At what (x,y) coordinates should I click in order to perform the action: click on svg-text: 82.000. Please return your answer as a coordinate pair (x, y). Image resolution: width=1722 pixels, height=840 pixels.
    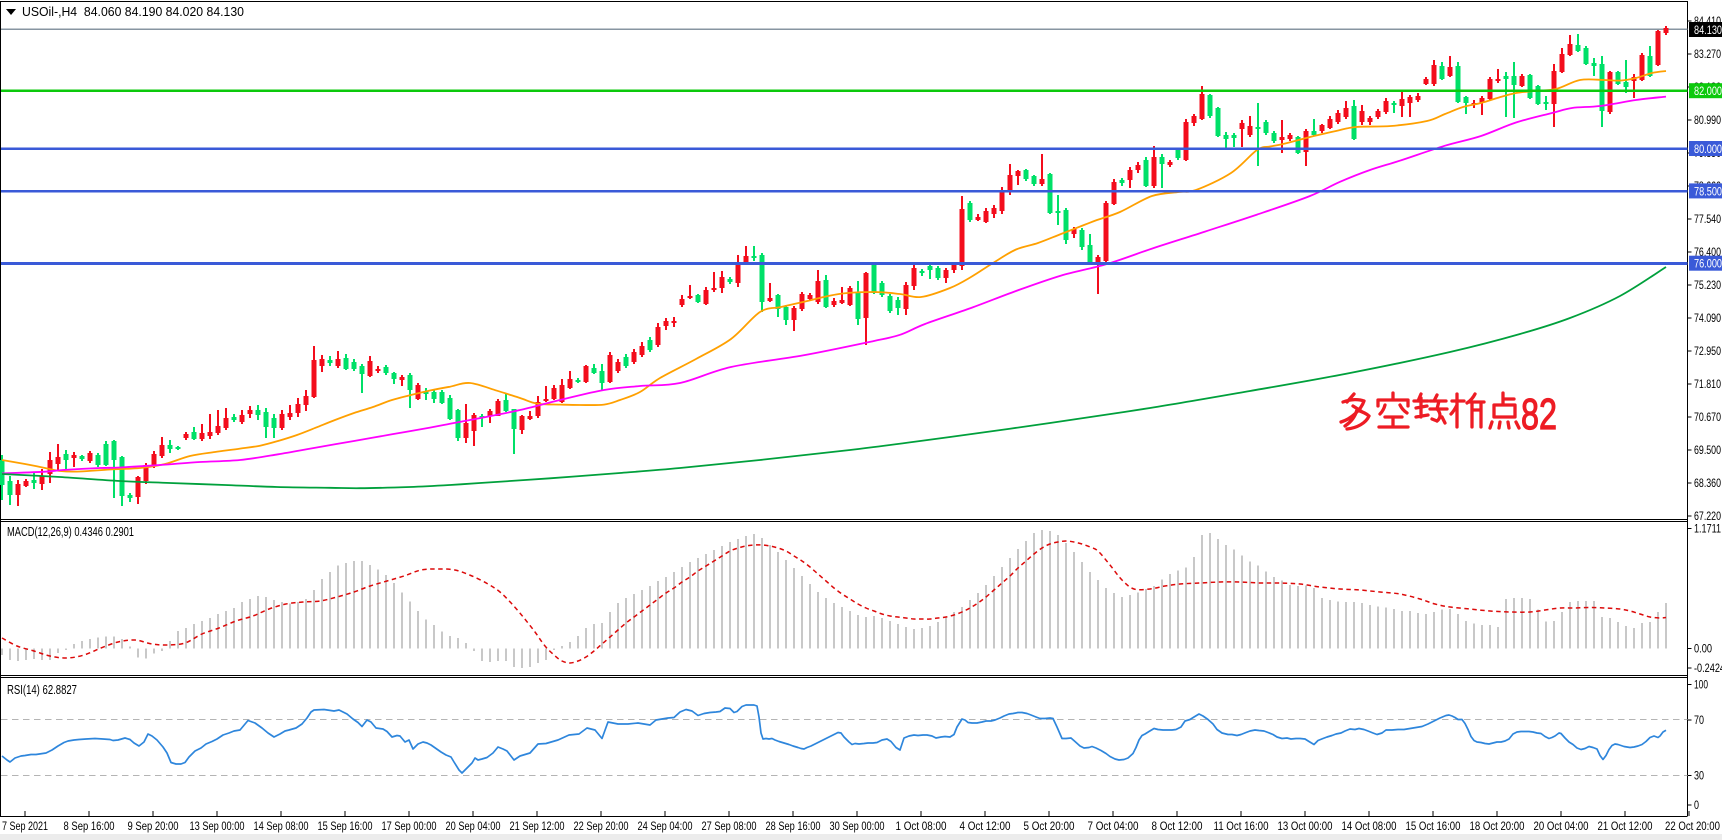
    Looking at the image, I should click on (1708, 91).